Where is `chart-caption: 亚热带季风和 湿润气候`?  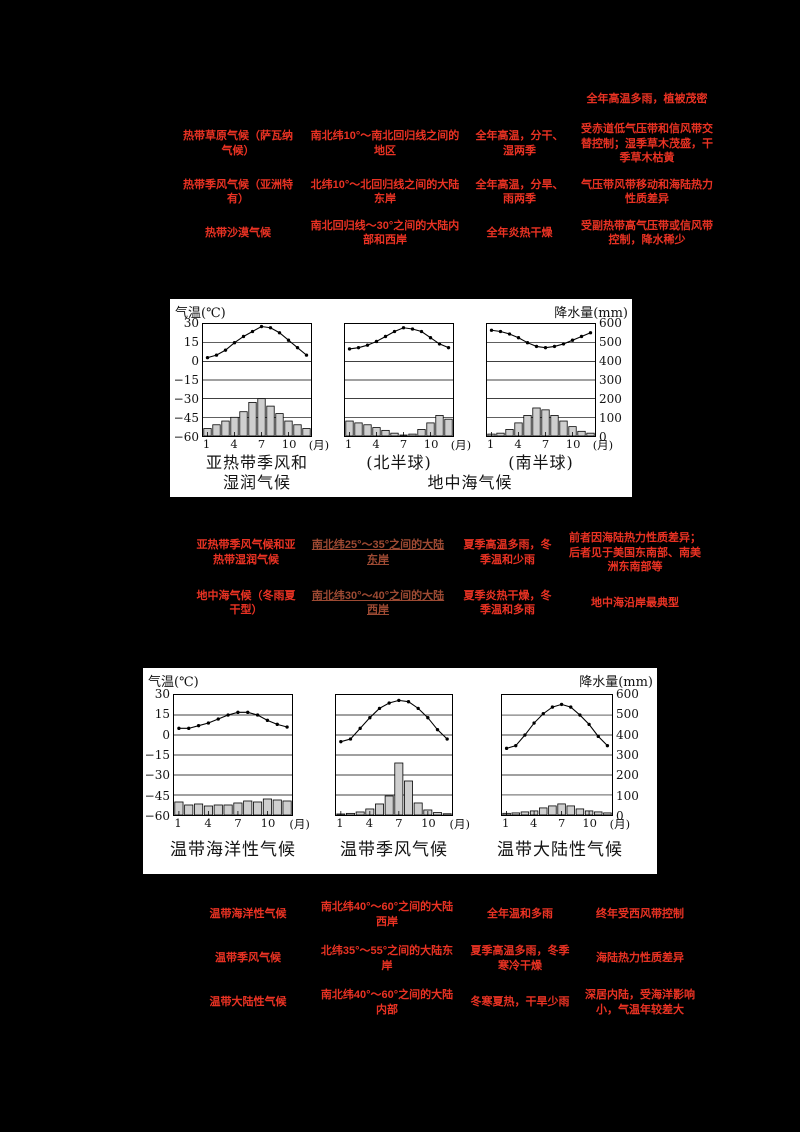 chart-caption: 亚热带季风和 湿润气候 is located at coordinates (256, 472).